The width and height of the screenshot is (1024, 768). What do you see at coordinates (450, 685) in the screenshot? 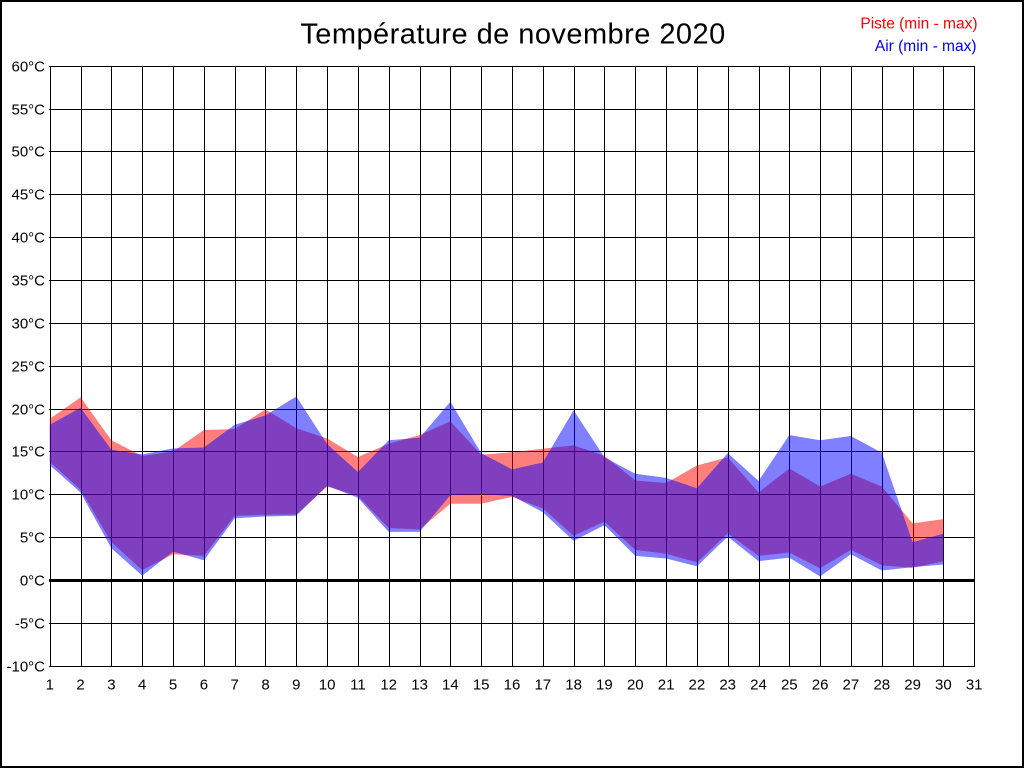
I see `svg-text: 14` at bounding box center [450, 685].